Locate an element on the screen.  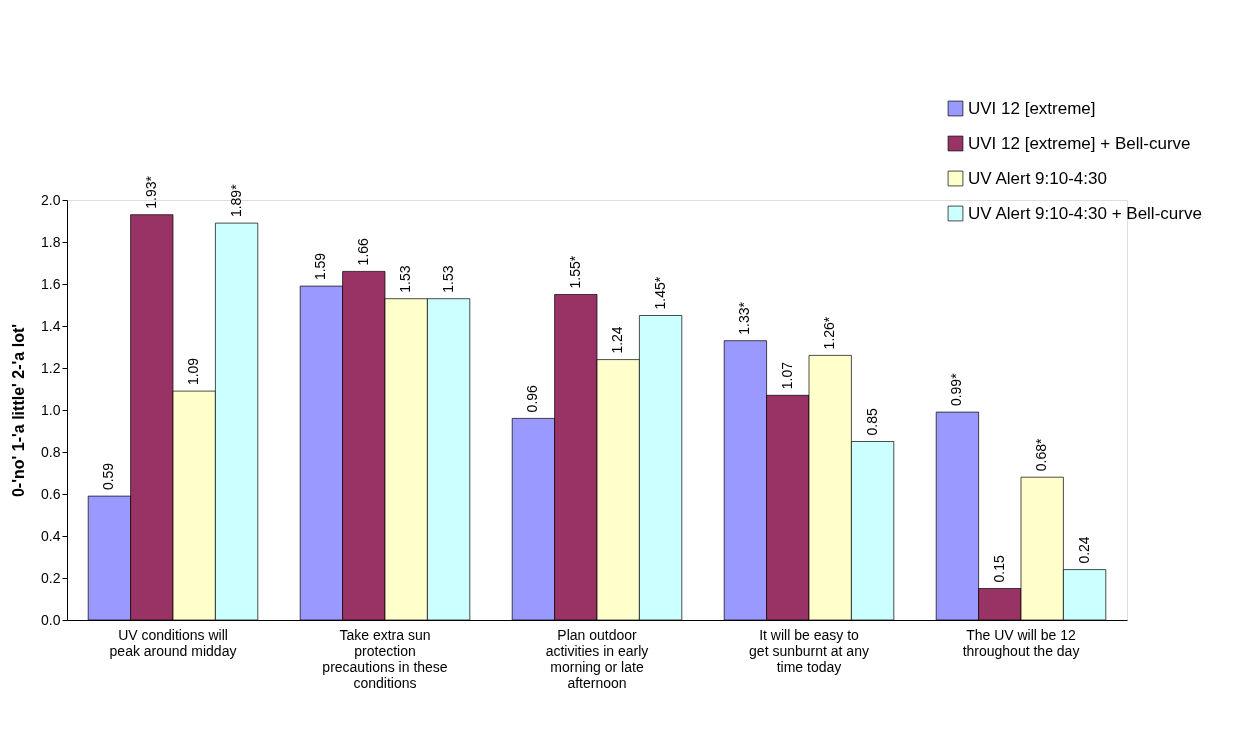
y-tick-label: 0.6 is located at coordinates (51, 493).